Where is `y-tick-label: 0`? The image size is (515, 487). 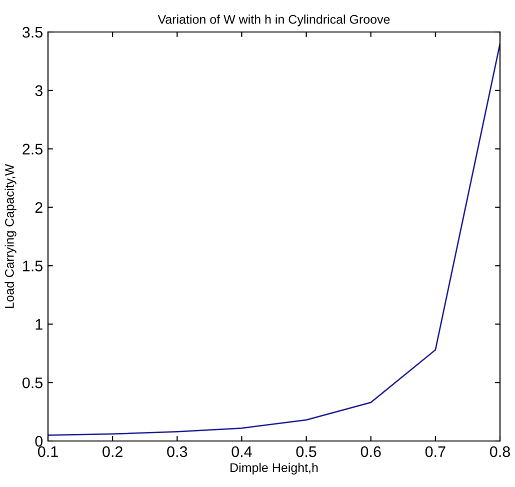 y-tick-label: 0 is located at coordinates (39, 441).